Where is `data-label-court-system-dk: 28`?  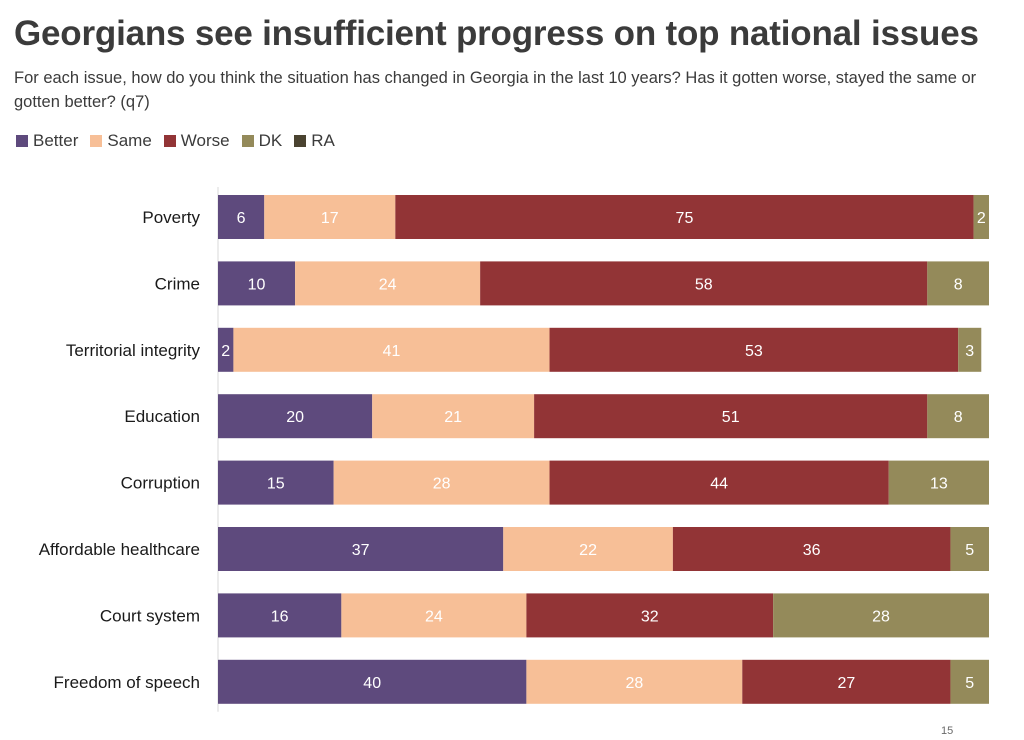 data-label-court-system-dk: 28 is located at coordinates (881, 616).